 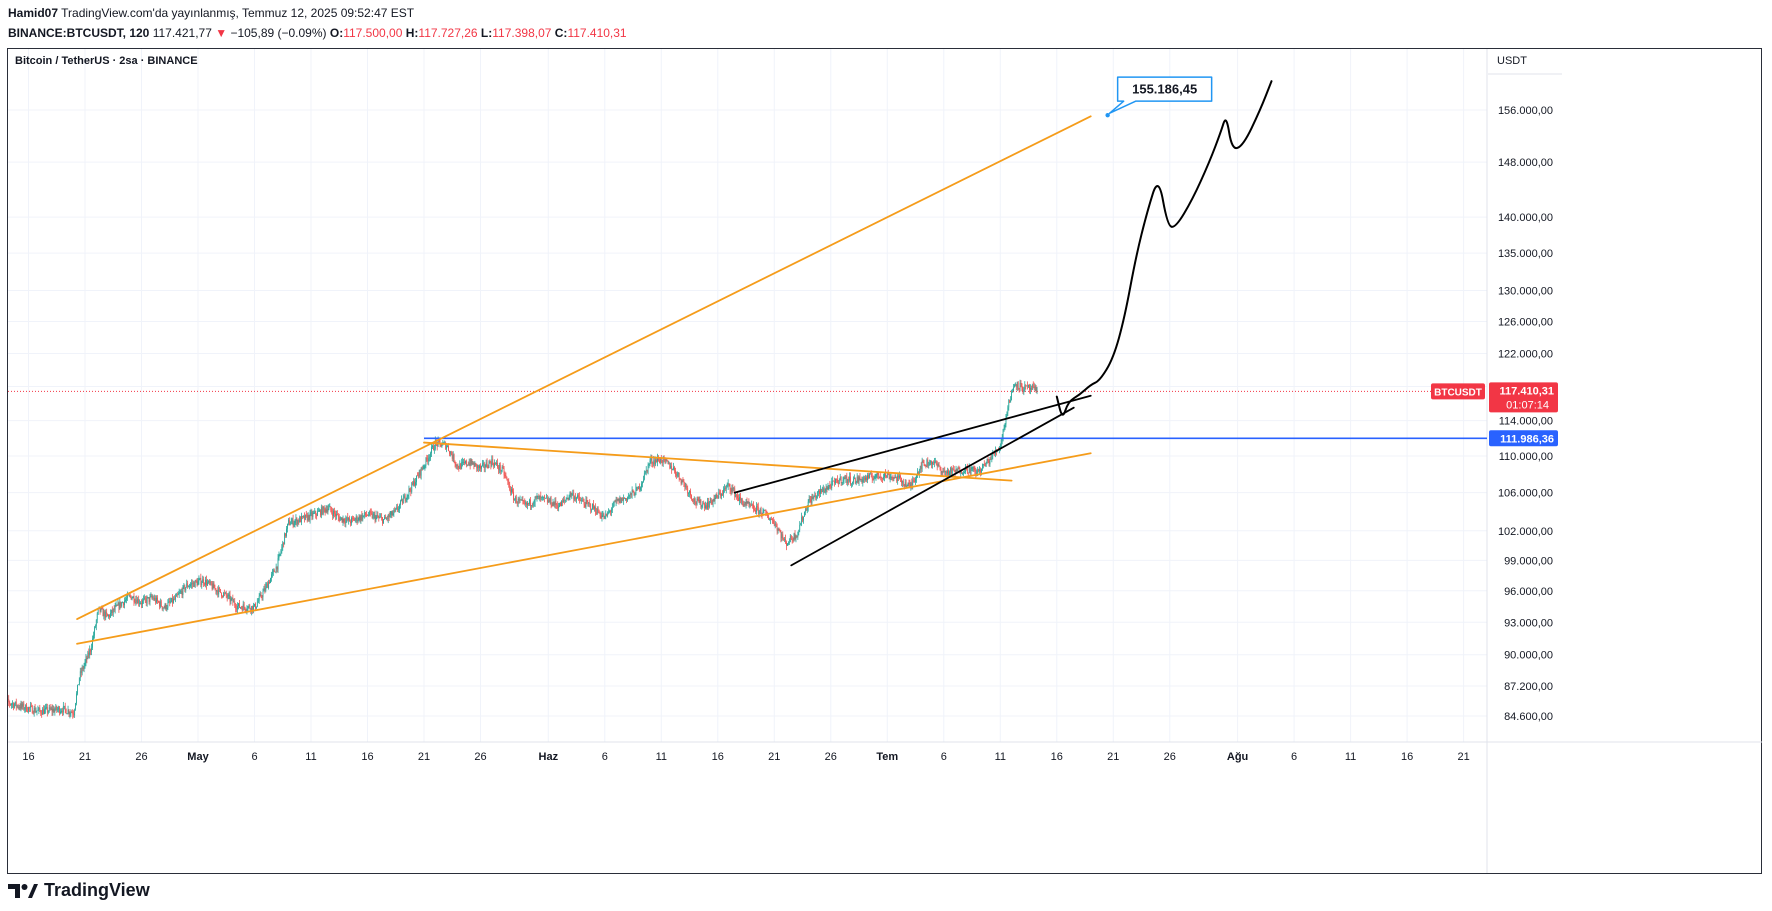 What do you see at coordinates (412, 33) in the screenshot?
I see `high-label: H:` at bounding box center [412, 33].